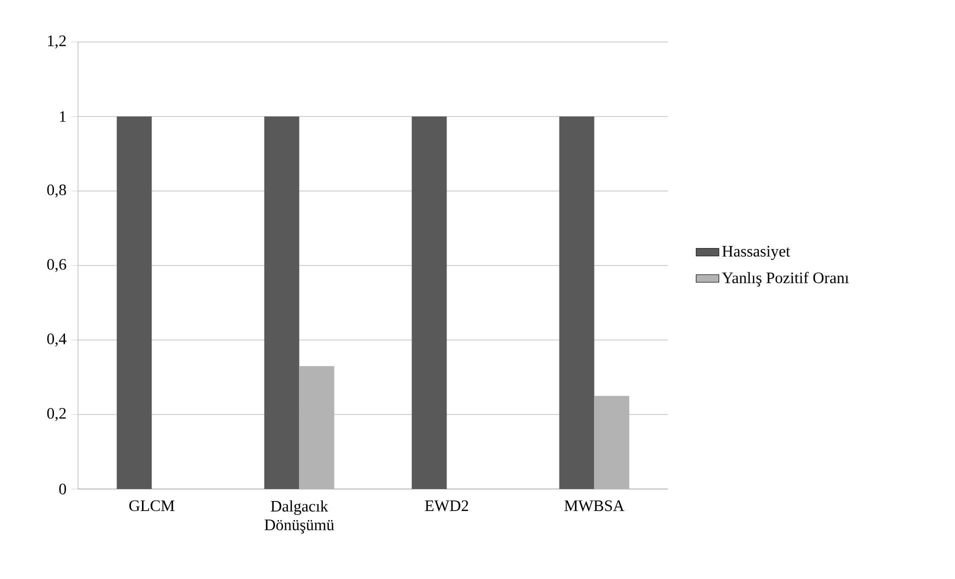 Image resolution: width=955 pixels, height=579 pixels. I want to click on x-tick-label: MWBSA, so click(594, 506).